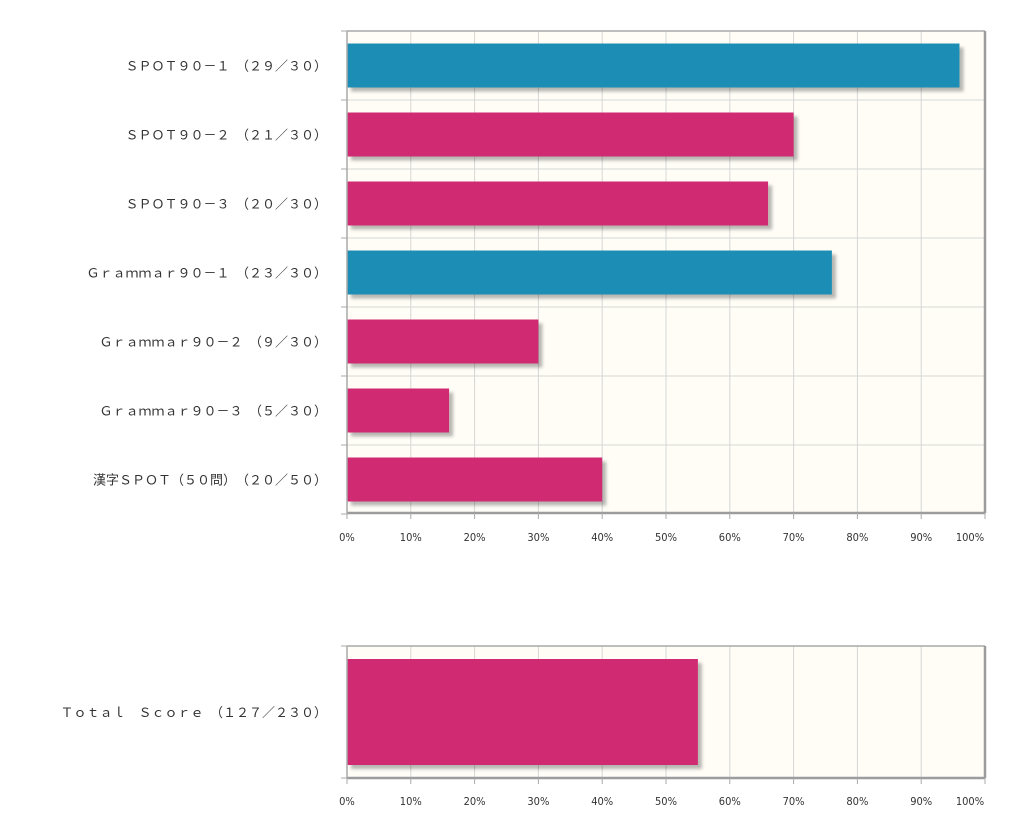 The width and height of the screenshot is (1017, 815). I want to click on category-label: 漢字ＳＰＯＴ（５０問） （２０／５０）, so click(210, 481).